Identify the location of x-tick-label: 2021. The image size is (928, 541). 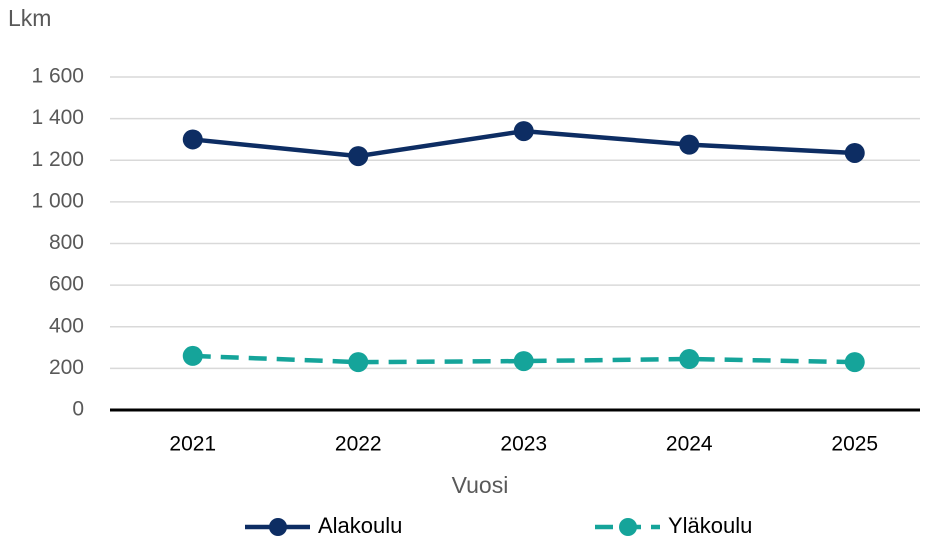
(192, 444).